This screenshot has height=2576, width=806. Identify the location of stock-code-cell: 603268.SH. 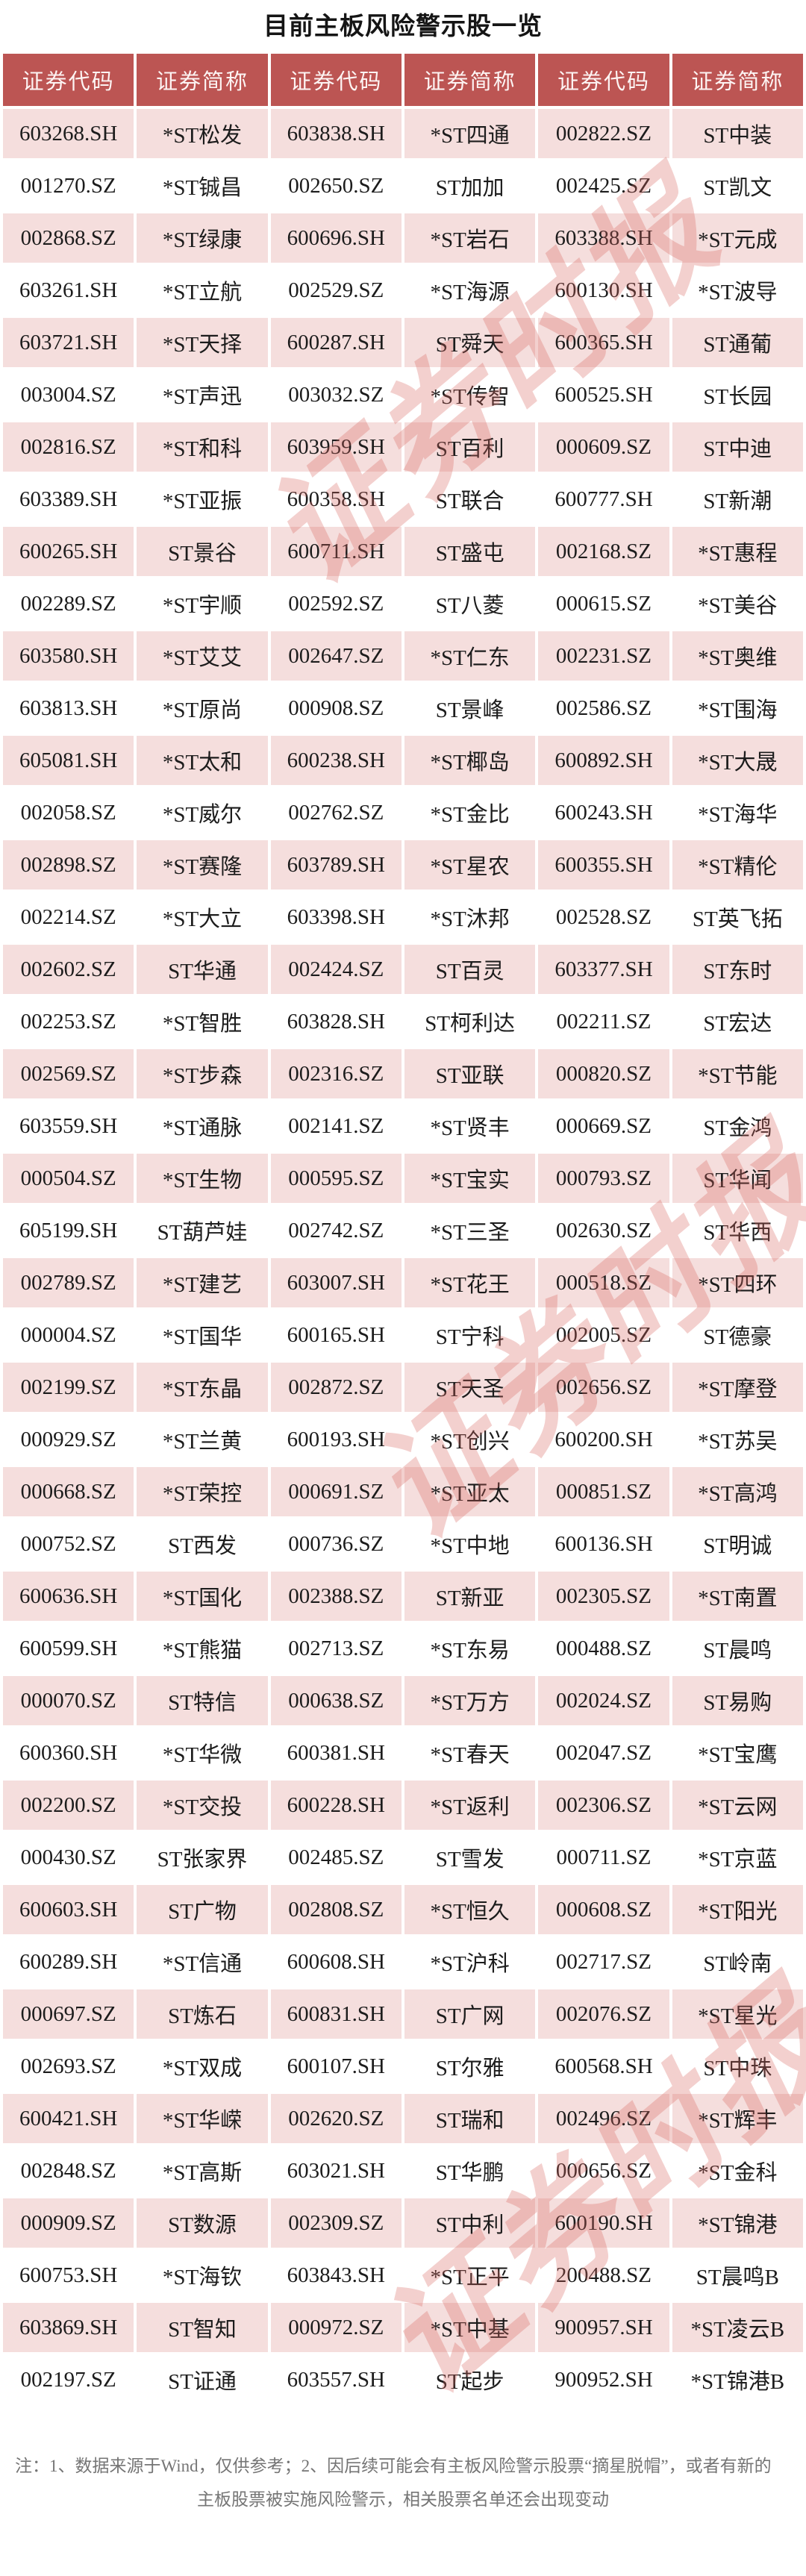
(68, 133).